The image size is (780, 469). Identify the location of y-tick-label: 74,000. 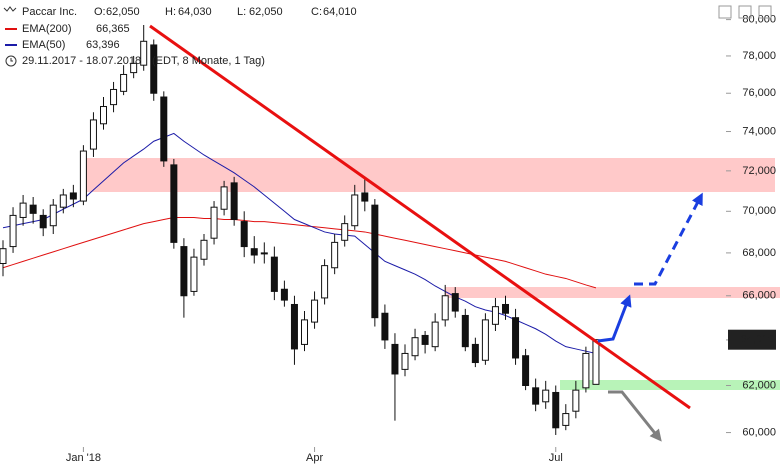
(759, 131).